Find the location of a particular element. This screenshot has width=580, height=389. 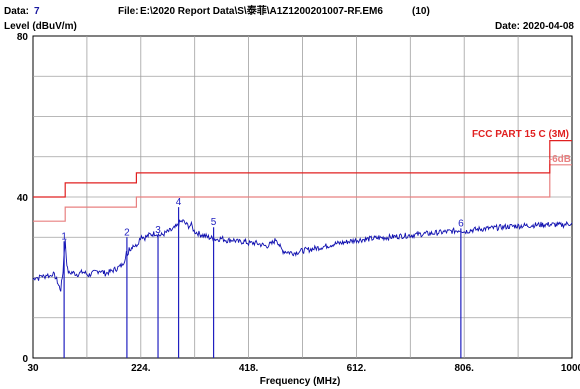

file-label: File: is located at coordinates (128, 11).